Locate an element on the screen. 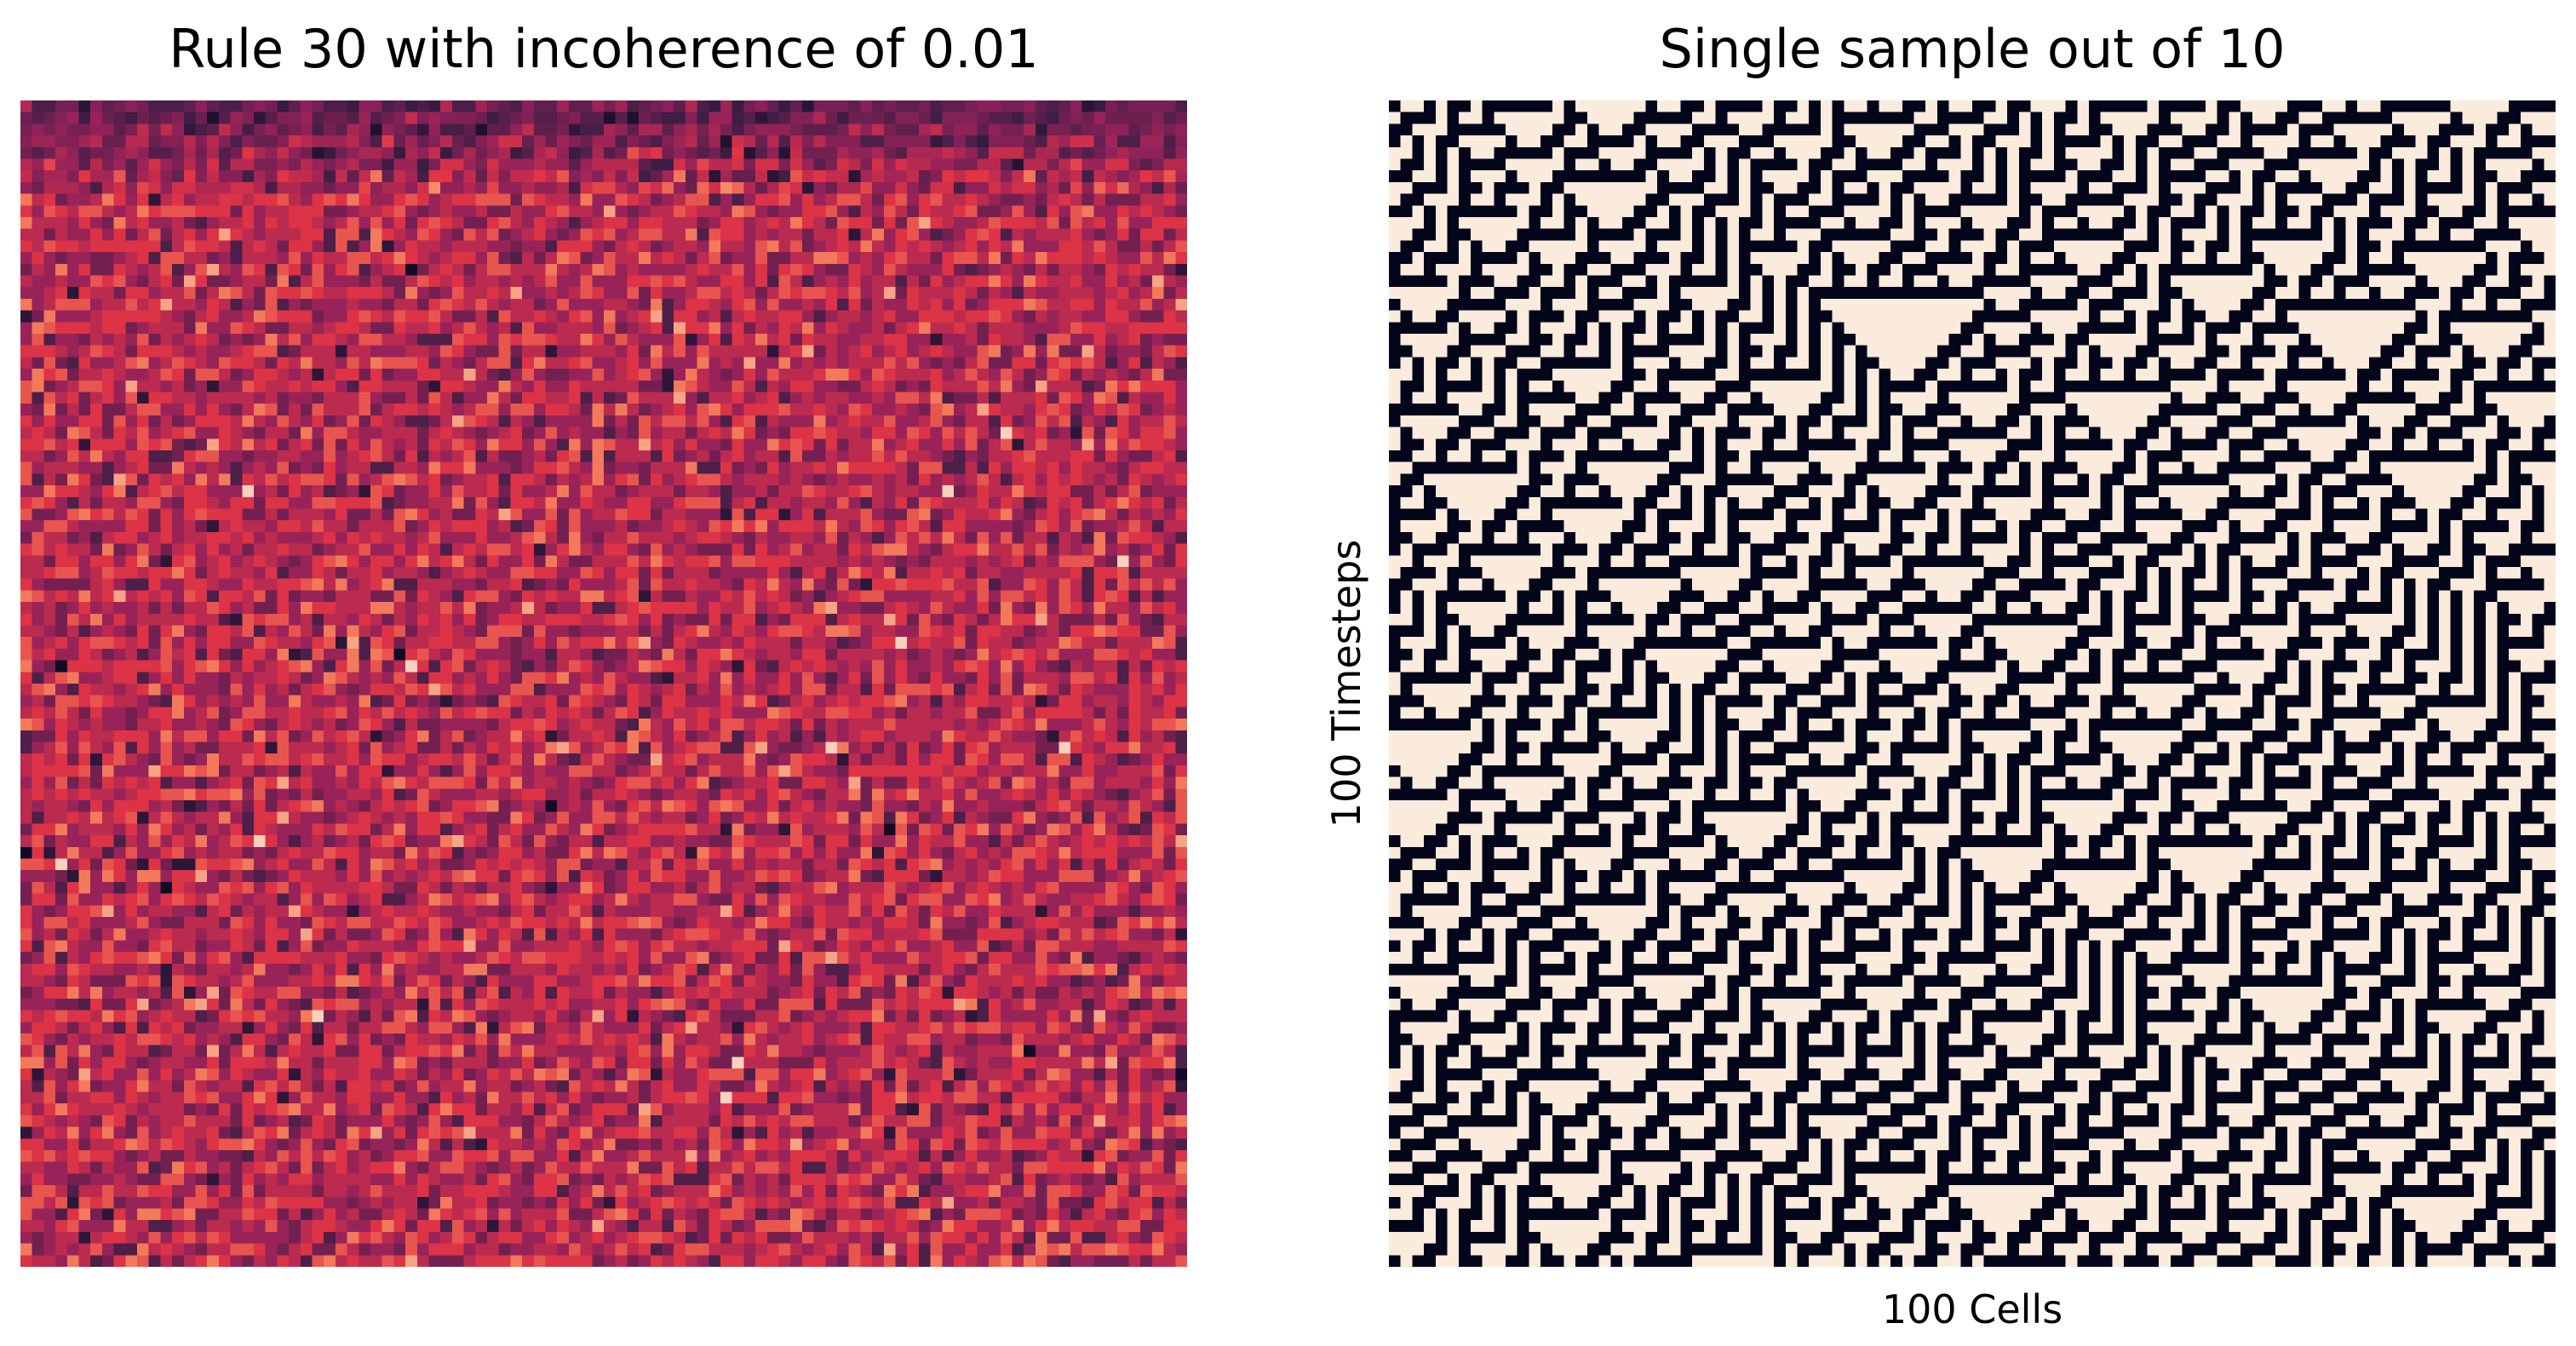  x-axis-label: 100 Cells is located at coordinates (1972, 1309).